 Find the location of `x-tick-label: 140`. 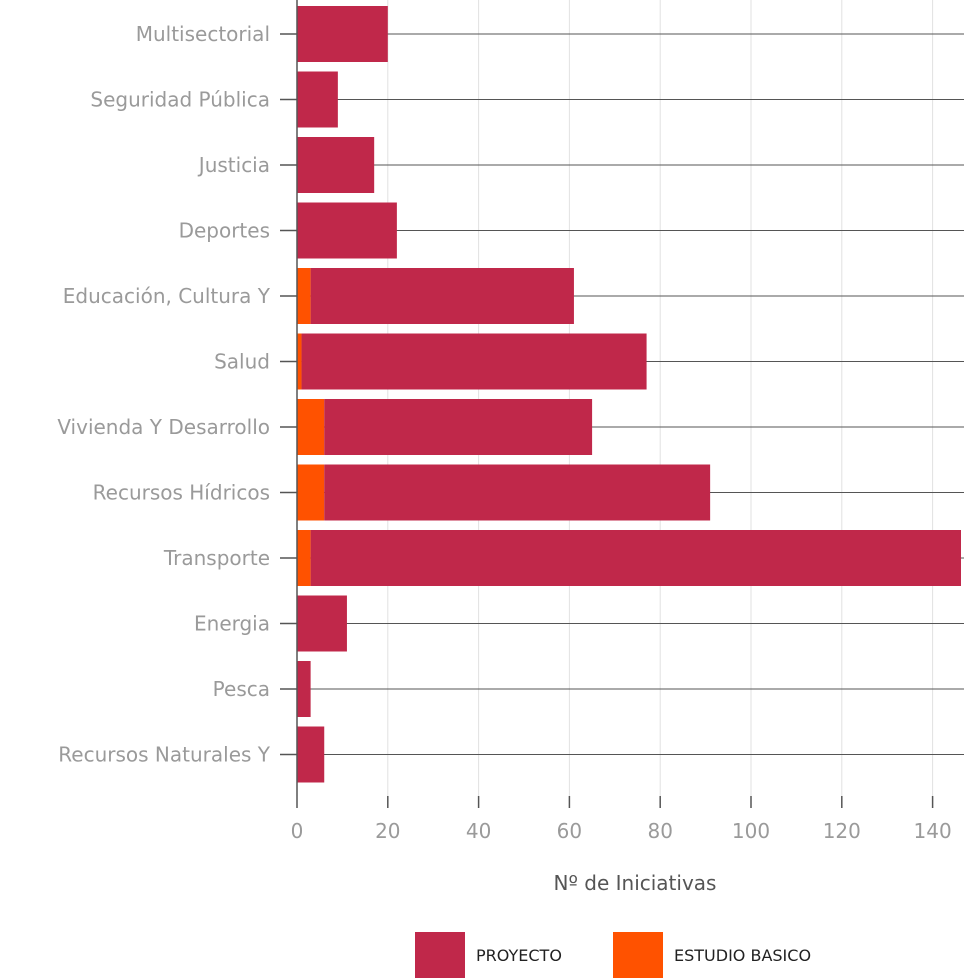

x-tick-label: 140 is located at coordinates (933, 831).